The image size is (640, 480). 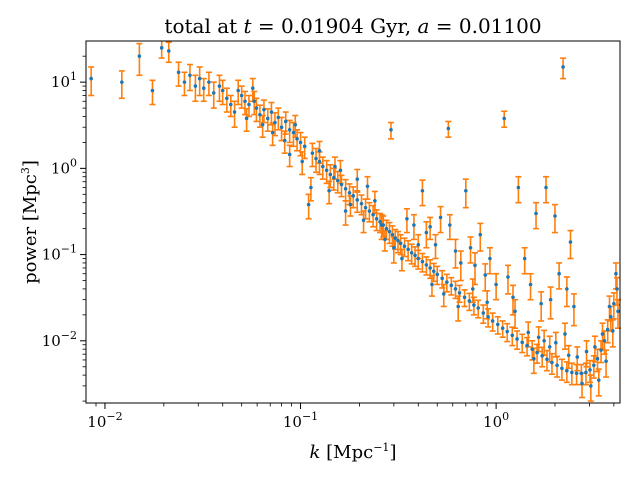 What do you see at coordinates (352, 26) in the screenshot?
I see `chart-title: total at t = 0.01904 Gyr, a = 0.01100` at bounding box center [352, 26].